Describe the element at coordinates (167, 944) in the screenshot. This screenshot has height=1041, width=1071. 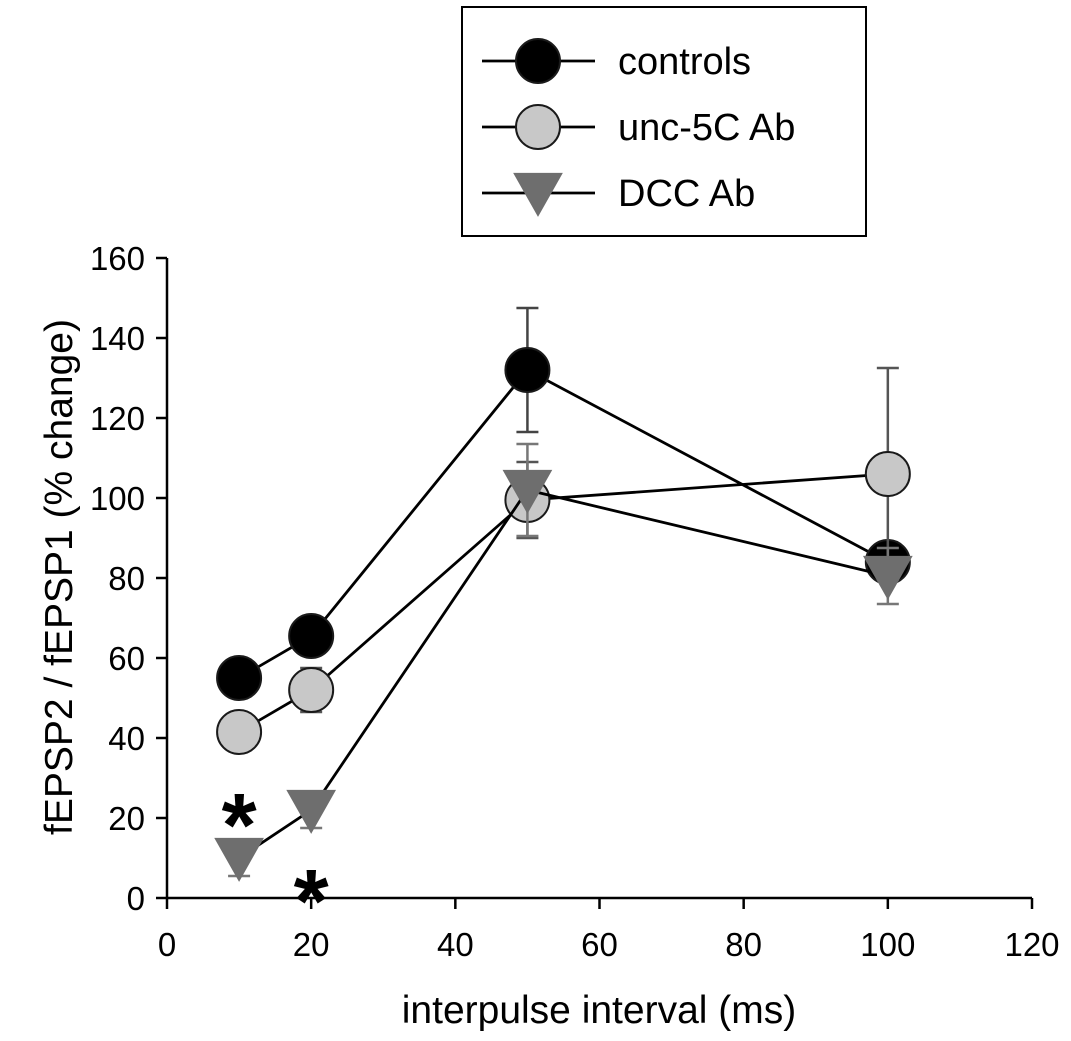
I see `x-tick-label: 0` at that location.